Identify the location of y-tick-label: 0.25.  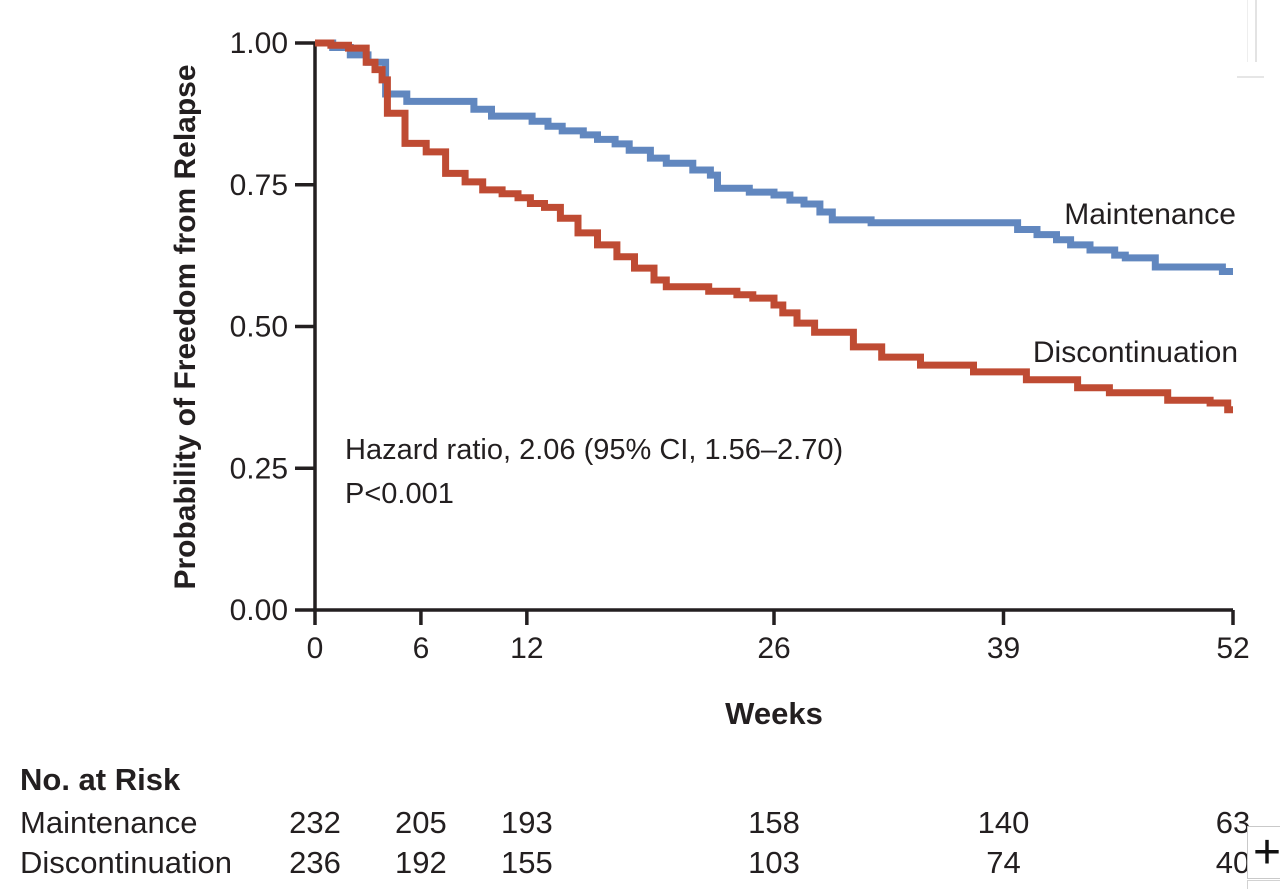
(259, 468).